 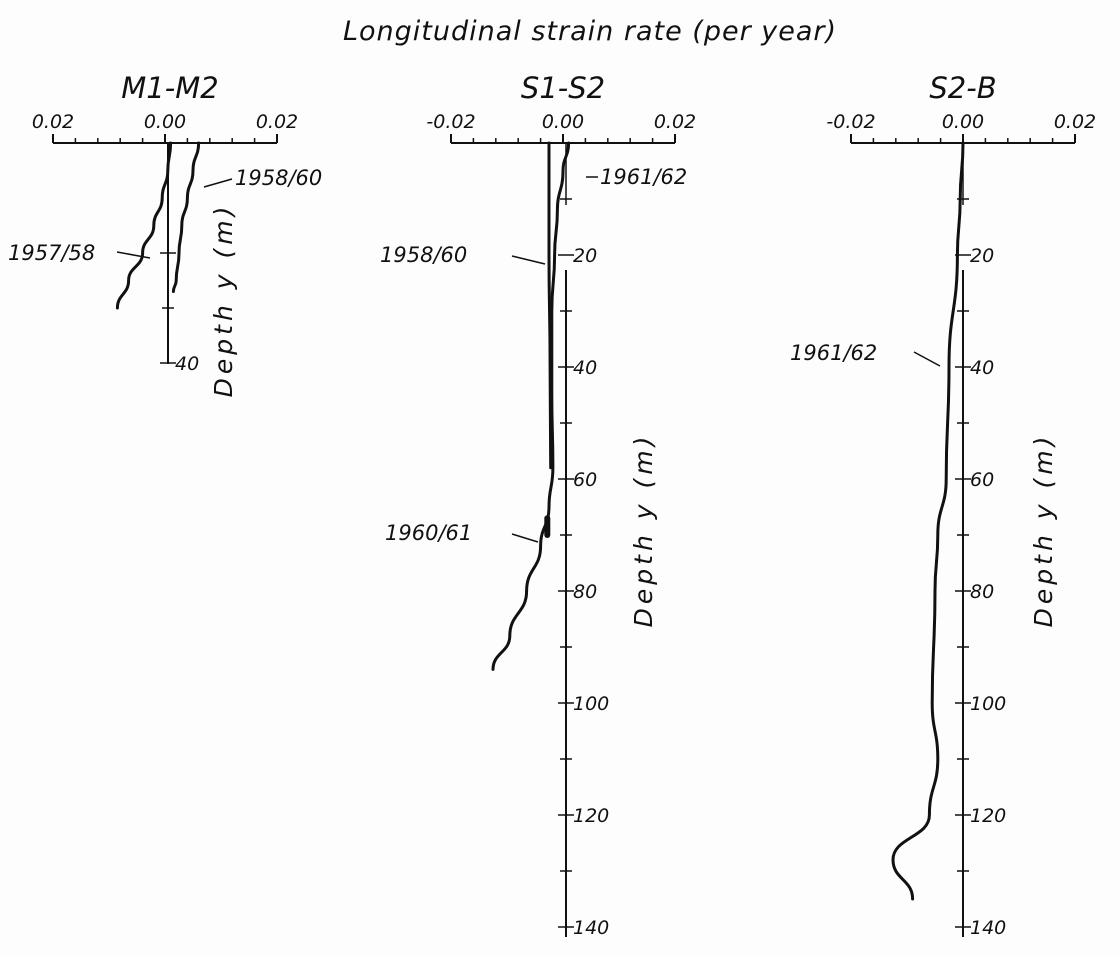 What do you see at coordinates (962, 88) in the screenshot?
I see `panel-title: S2-B` at bounding box center [962, 88].